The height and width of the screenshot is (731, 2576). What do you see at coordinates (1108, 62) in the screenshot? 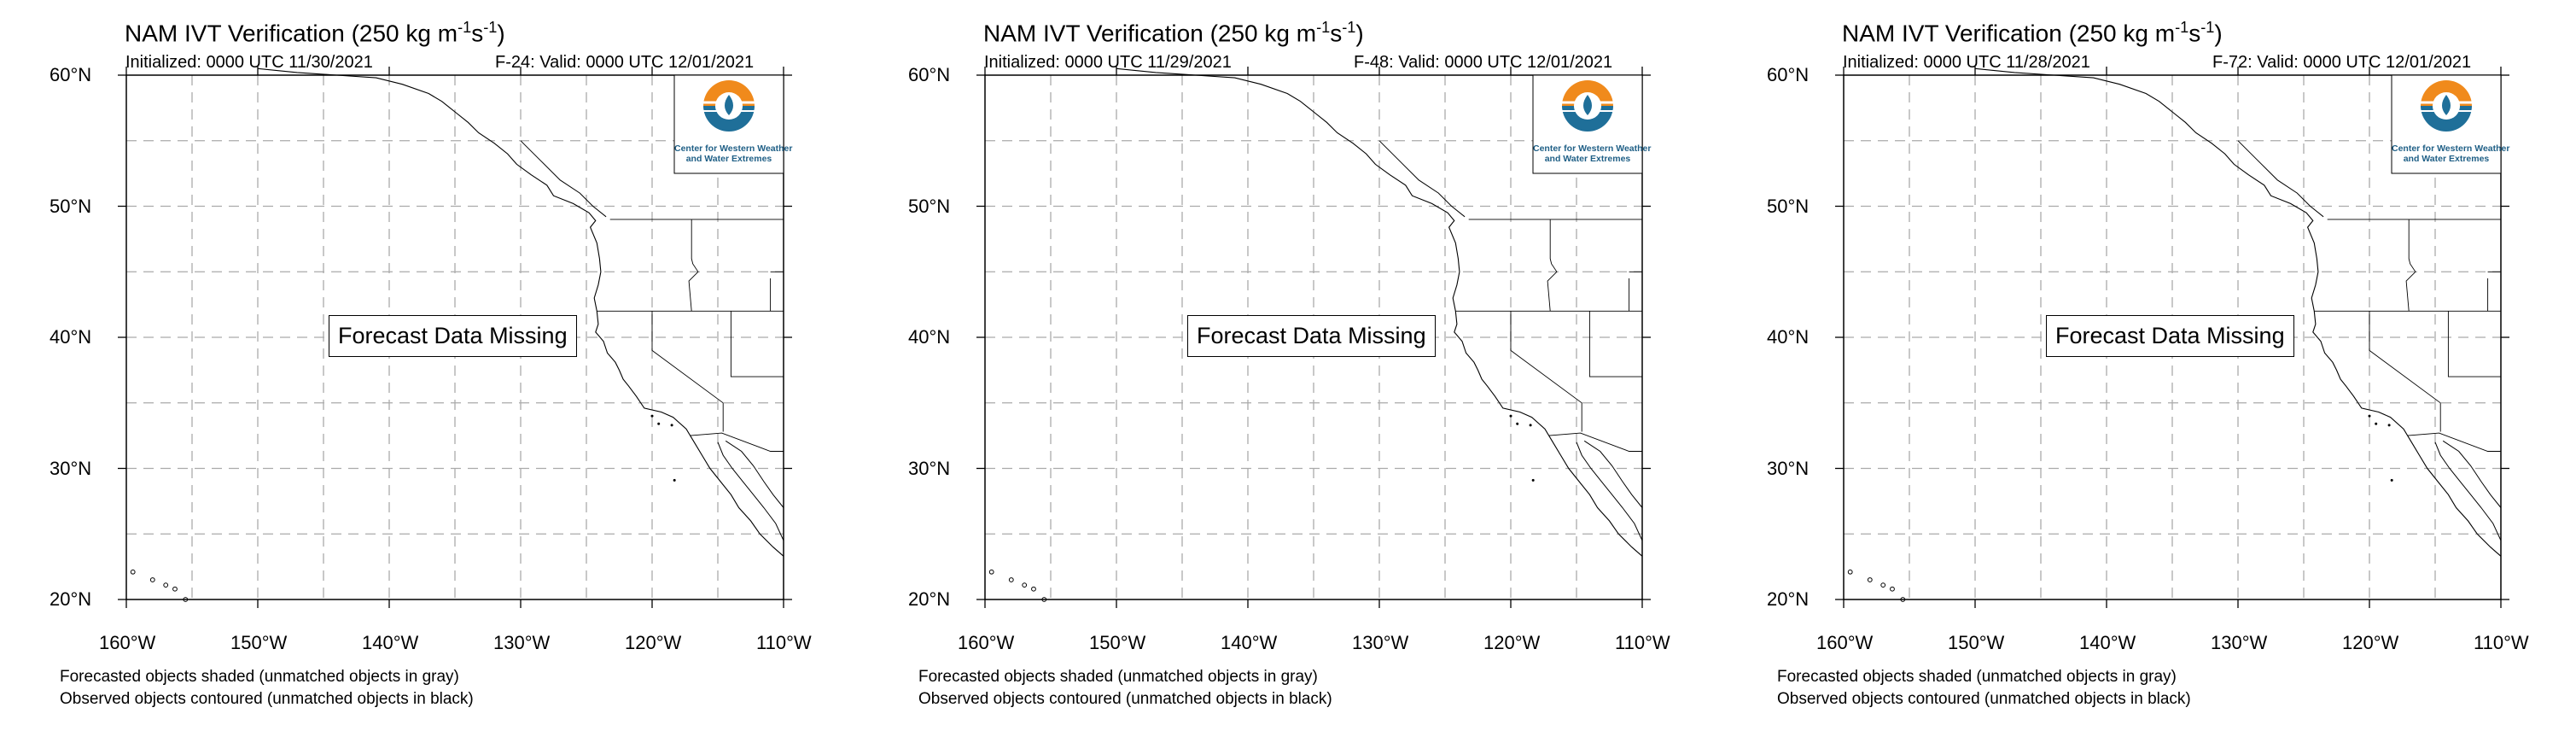
I see `init-time-label: Initialized: 0000 UTC 11/29/2021` at bounding box center [1108, 62].